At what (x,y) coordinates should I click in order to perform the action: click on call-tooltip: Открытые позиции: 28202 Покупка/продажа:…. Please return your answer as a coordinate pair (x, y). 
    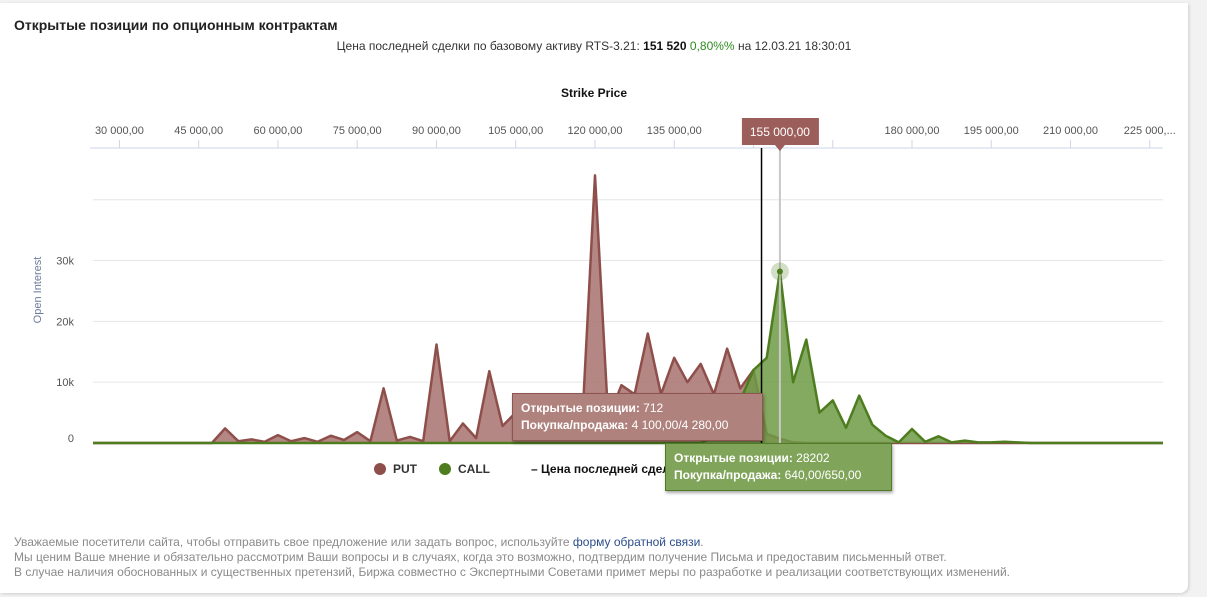
    Looking at the image, I should click on (778, 467).